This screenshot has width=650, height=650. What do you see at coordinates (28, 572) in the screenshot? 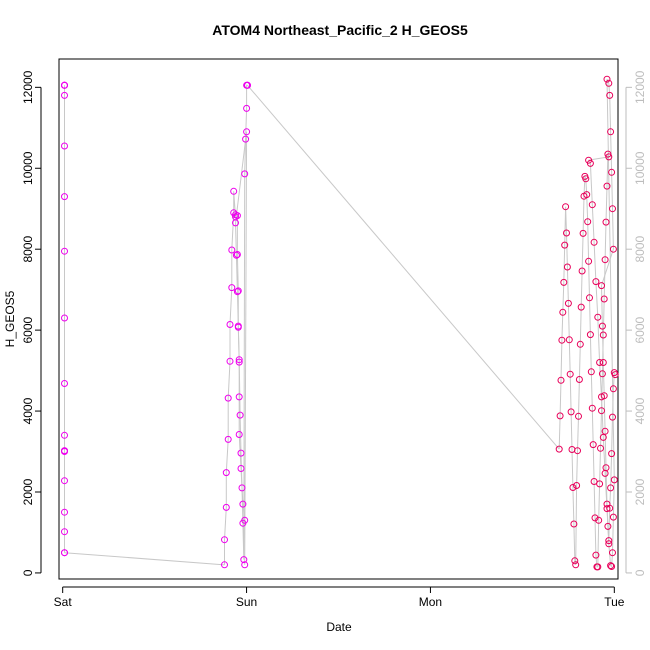
I see `y-tick-label-left: 0` at bounding box center [28, 572].